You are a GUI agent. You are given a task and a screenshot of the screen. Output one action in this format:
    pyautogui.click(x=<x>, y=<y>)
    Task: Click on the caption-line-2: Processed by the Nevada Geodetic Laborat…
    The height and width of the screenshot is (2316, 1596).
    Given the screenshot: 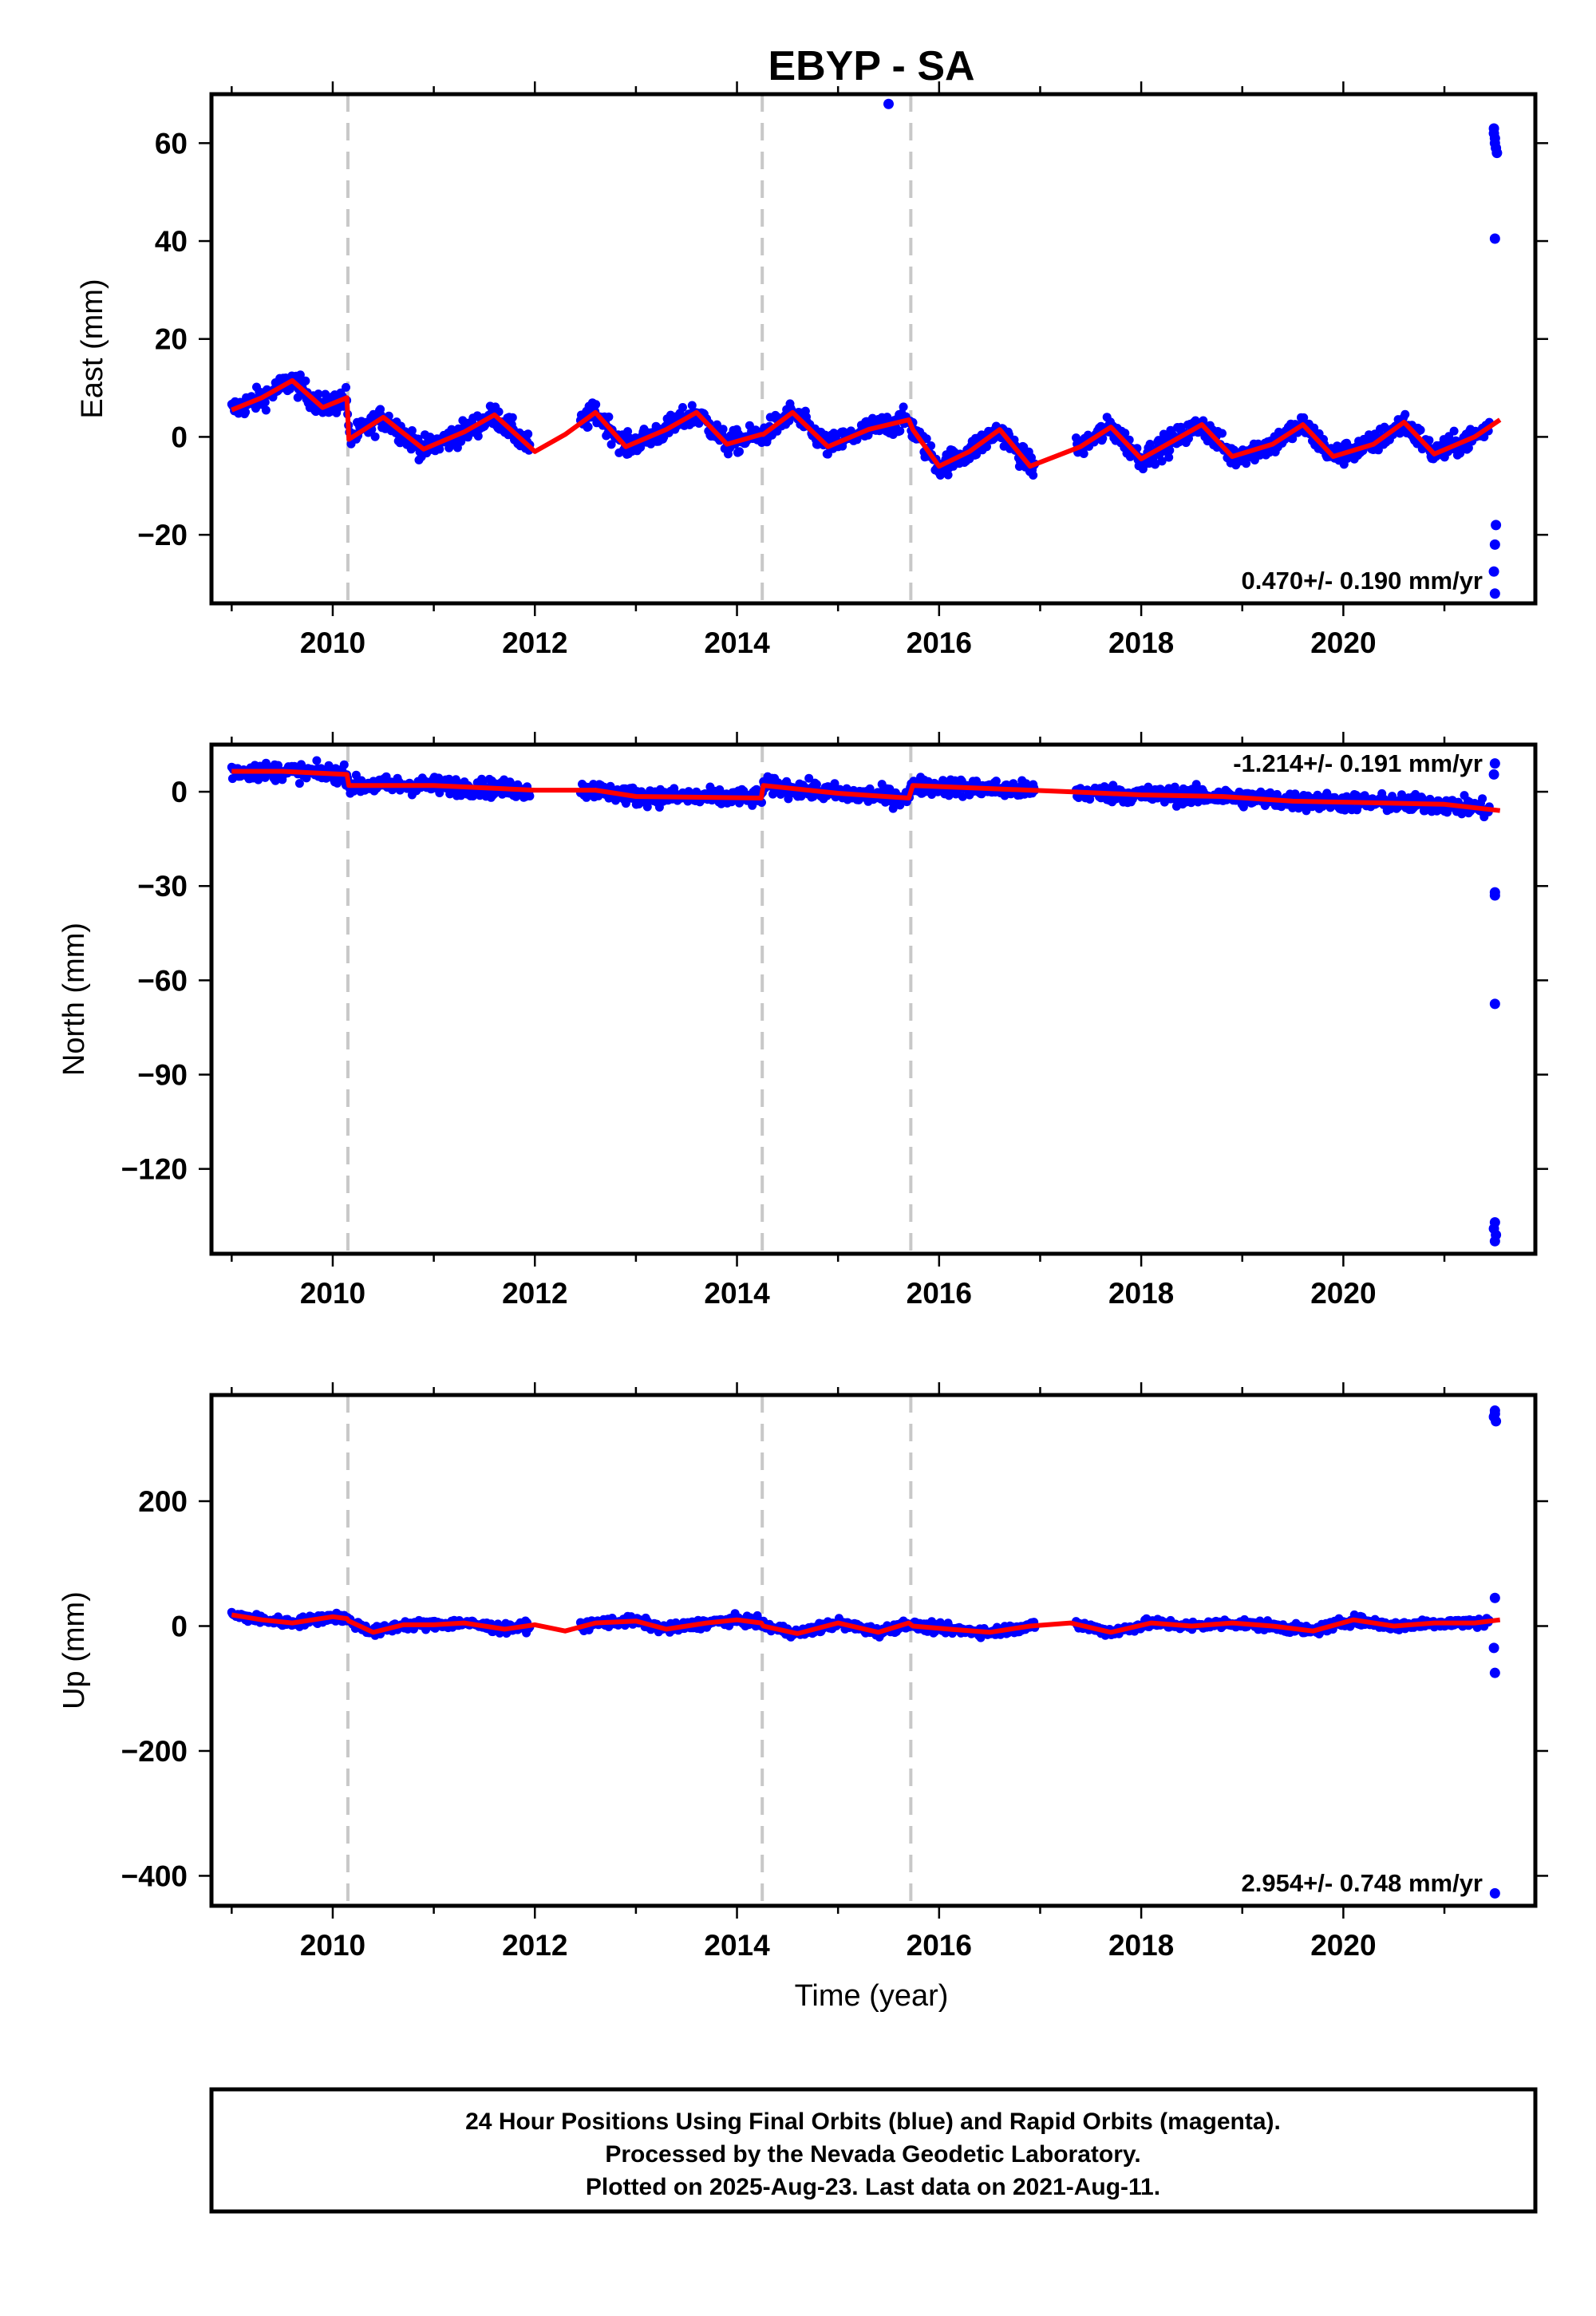 What is the action you would take?
    pyautogui.click(x=873, y=2154)
    